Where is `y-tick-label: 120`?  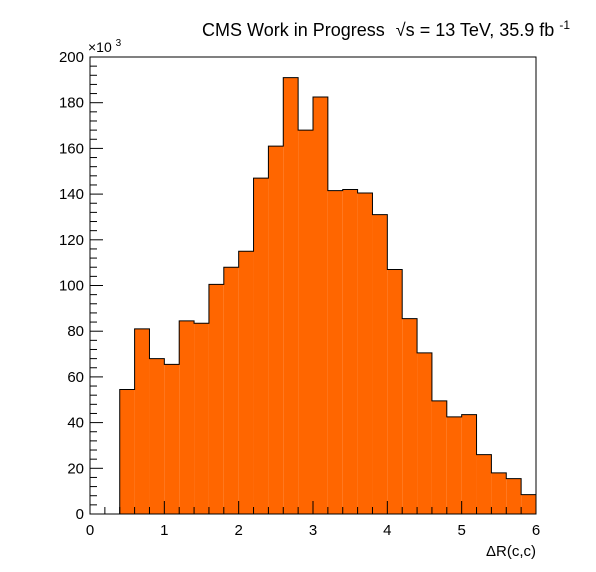 y-tick-label: 120 is located at coordinates (71, 240).